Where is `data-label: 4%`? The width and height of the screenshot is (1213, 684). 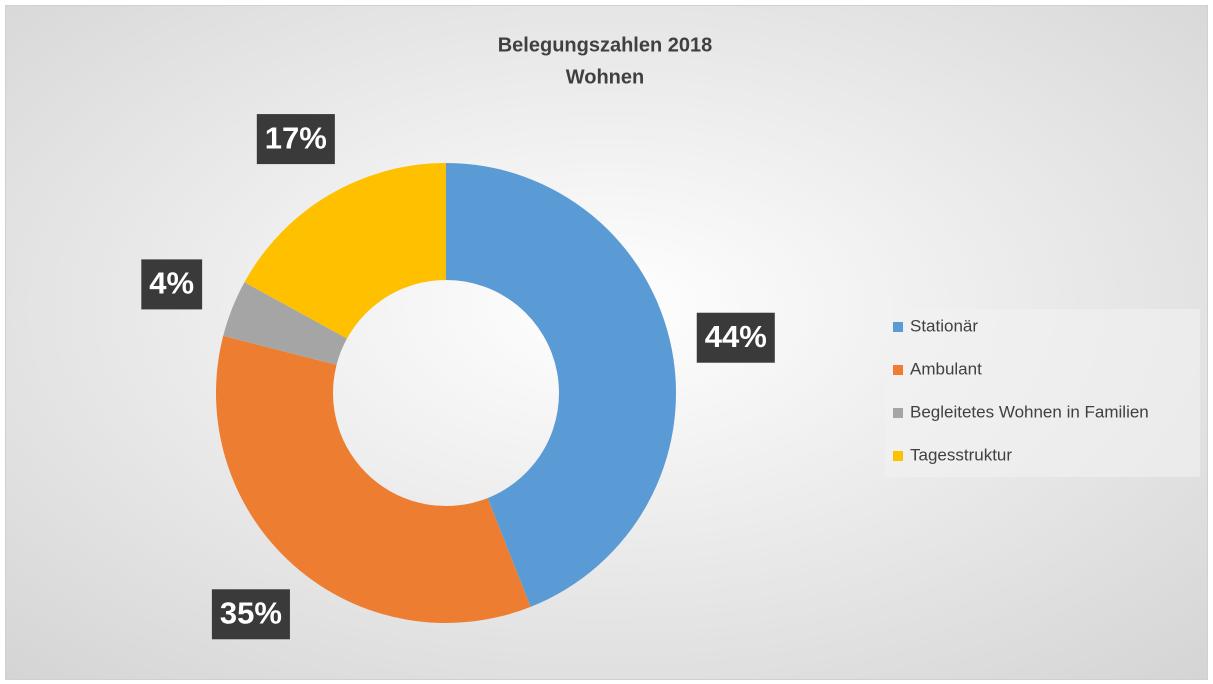
data-label: 4% is located at coordinates (171, 283).